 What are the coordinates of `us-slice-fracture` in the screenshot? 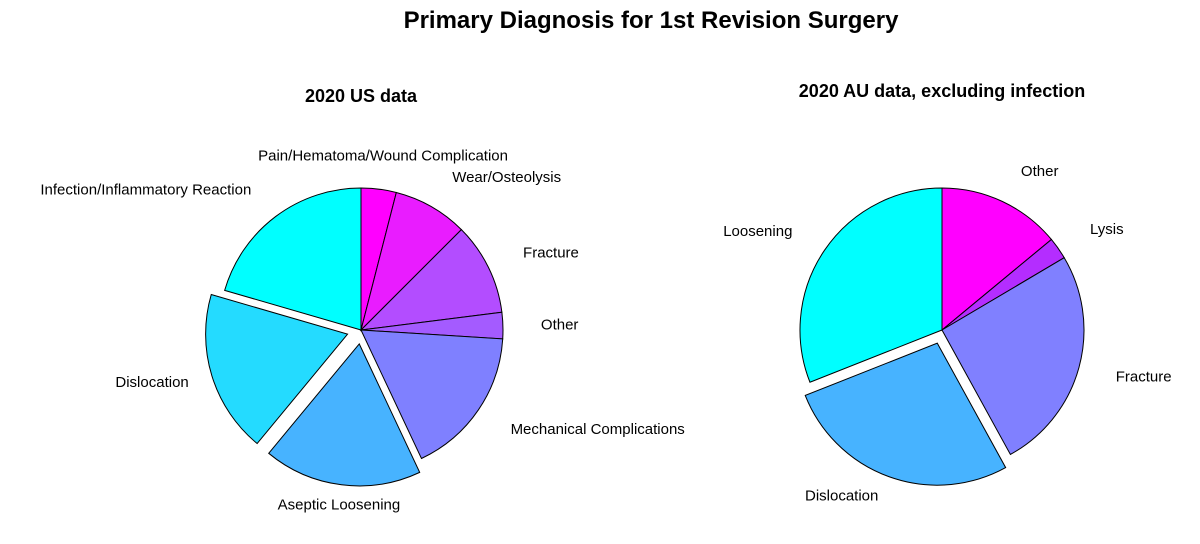 It's located at (431, 279).